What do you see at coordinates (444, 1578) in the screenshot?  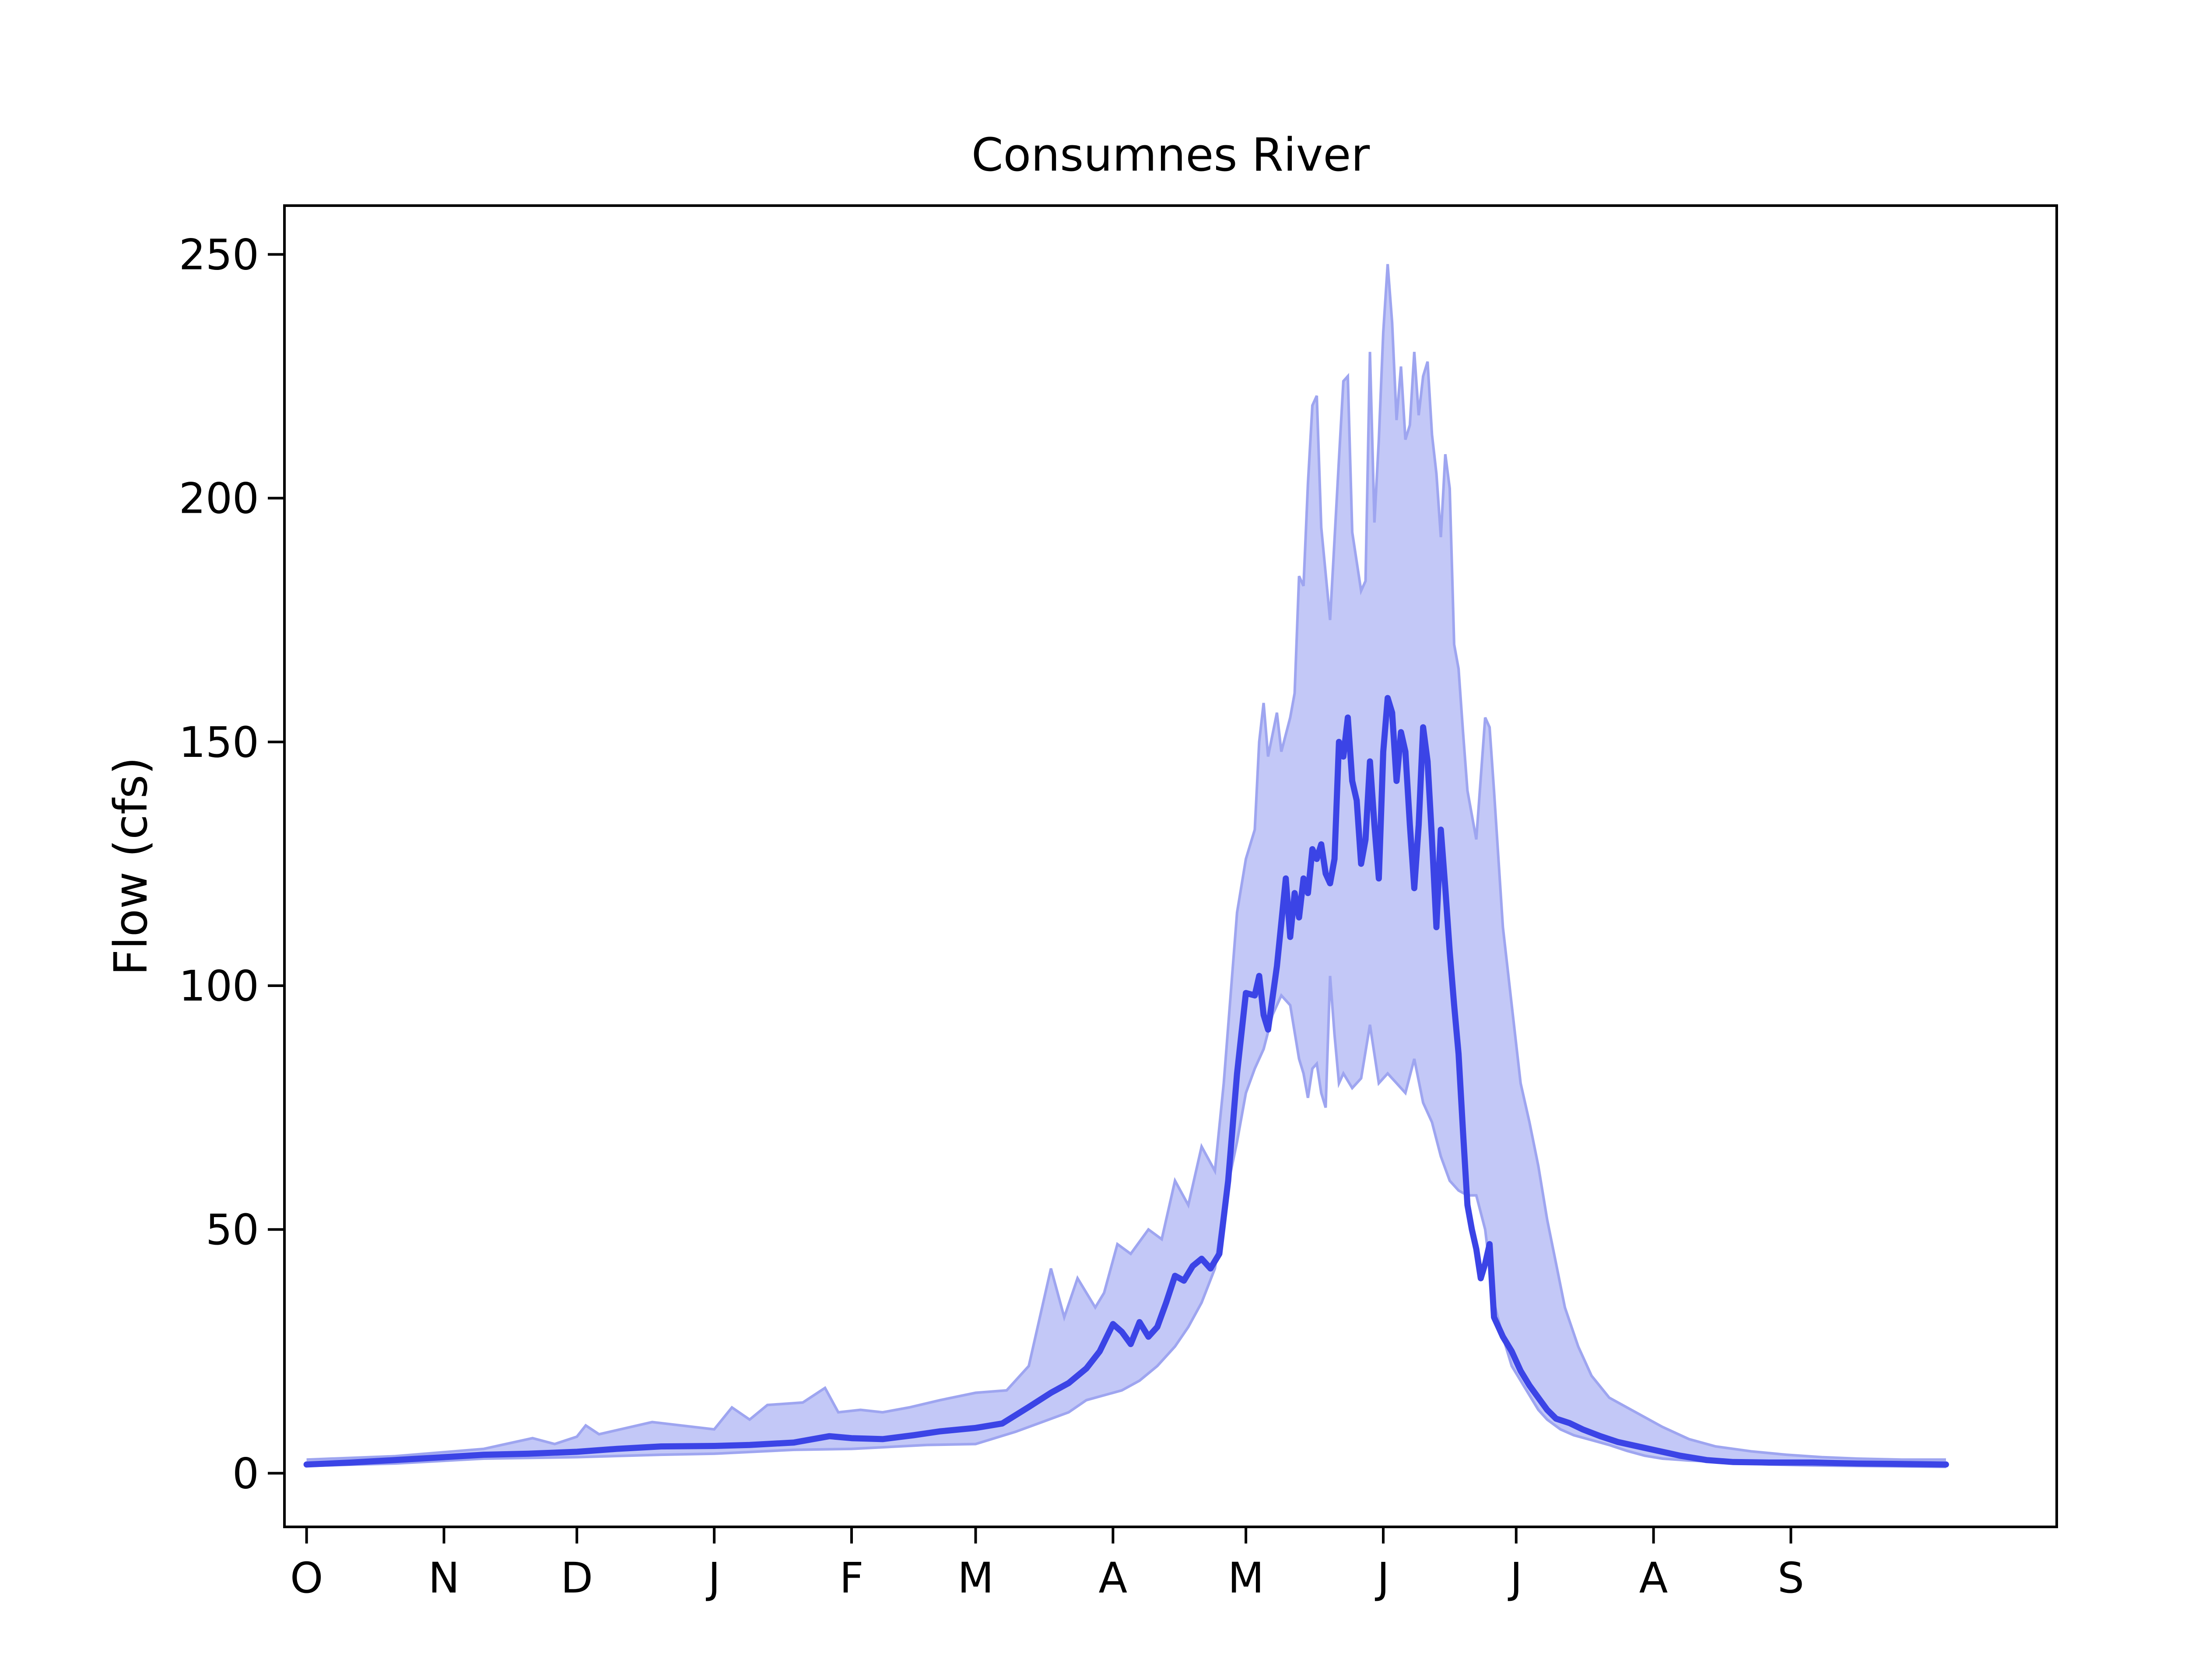 I see `x-tick-label: N` at bounding box center [444, 1578].